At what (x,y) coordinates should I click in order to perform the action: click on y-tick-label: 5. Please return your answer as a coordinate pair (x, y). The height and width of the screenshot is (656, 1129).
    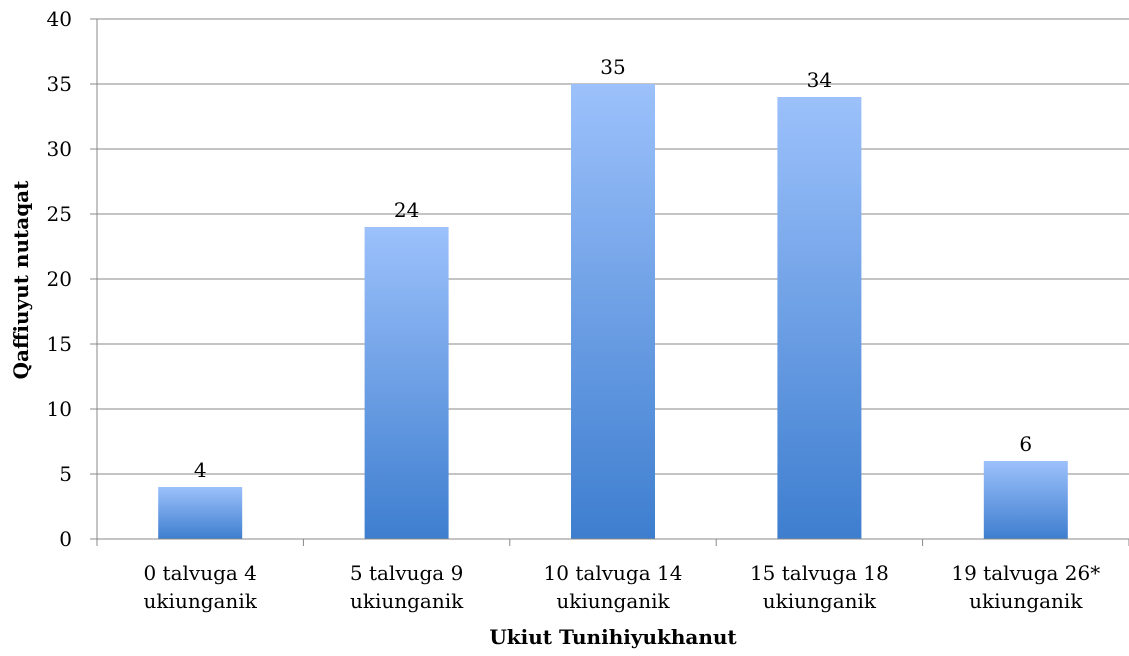
    Looking at the image, I should click on (65, 474).